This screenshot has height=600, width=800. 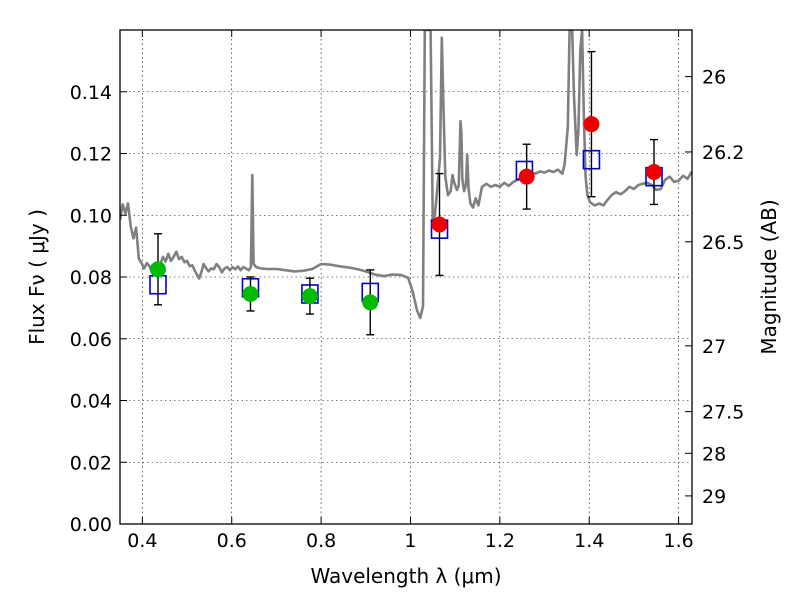 What do you see at coordinates (91, 155) in the screenshot?
I see `y-tick-label: 0.12` at bounding box center [91, 155].